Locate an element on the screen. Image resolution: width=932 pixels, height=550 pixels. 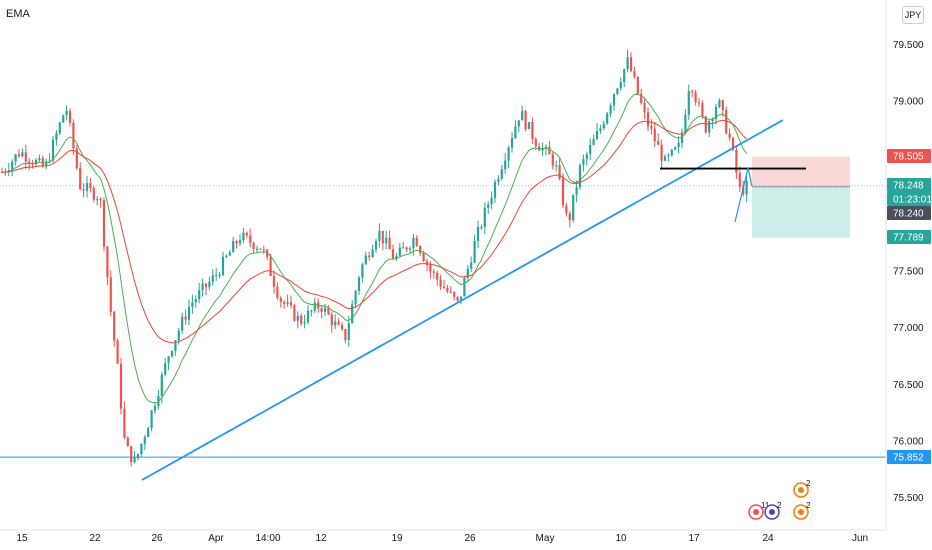
y-tick-label: 77.500 is located at coordinates (908, 272).